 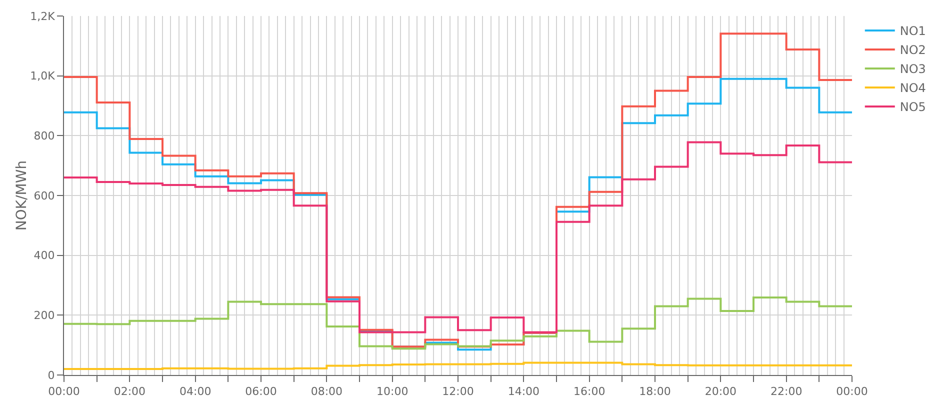 I want to click on x-tick-label: 02:00, so click(x=130, y=391).